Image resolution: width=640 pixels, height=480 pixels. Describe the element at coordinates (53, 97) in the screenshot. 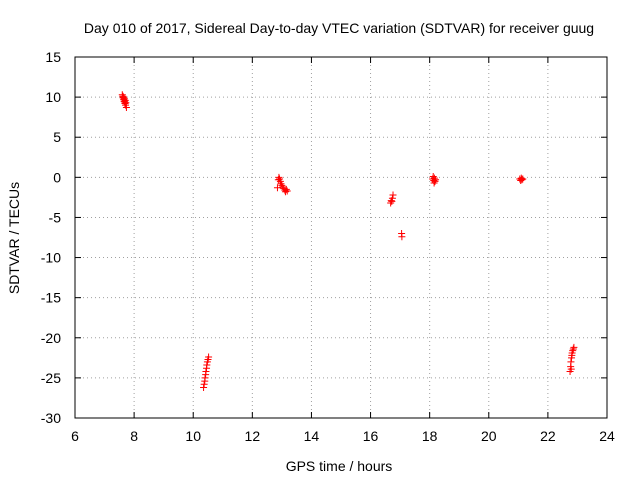

I see `y-tick-label: 10` at that location.